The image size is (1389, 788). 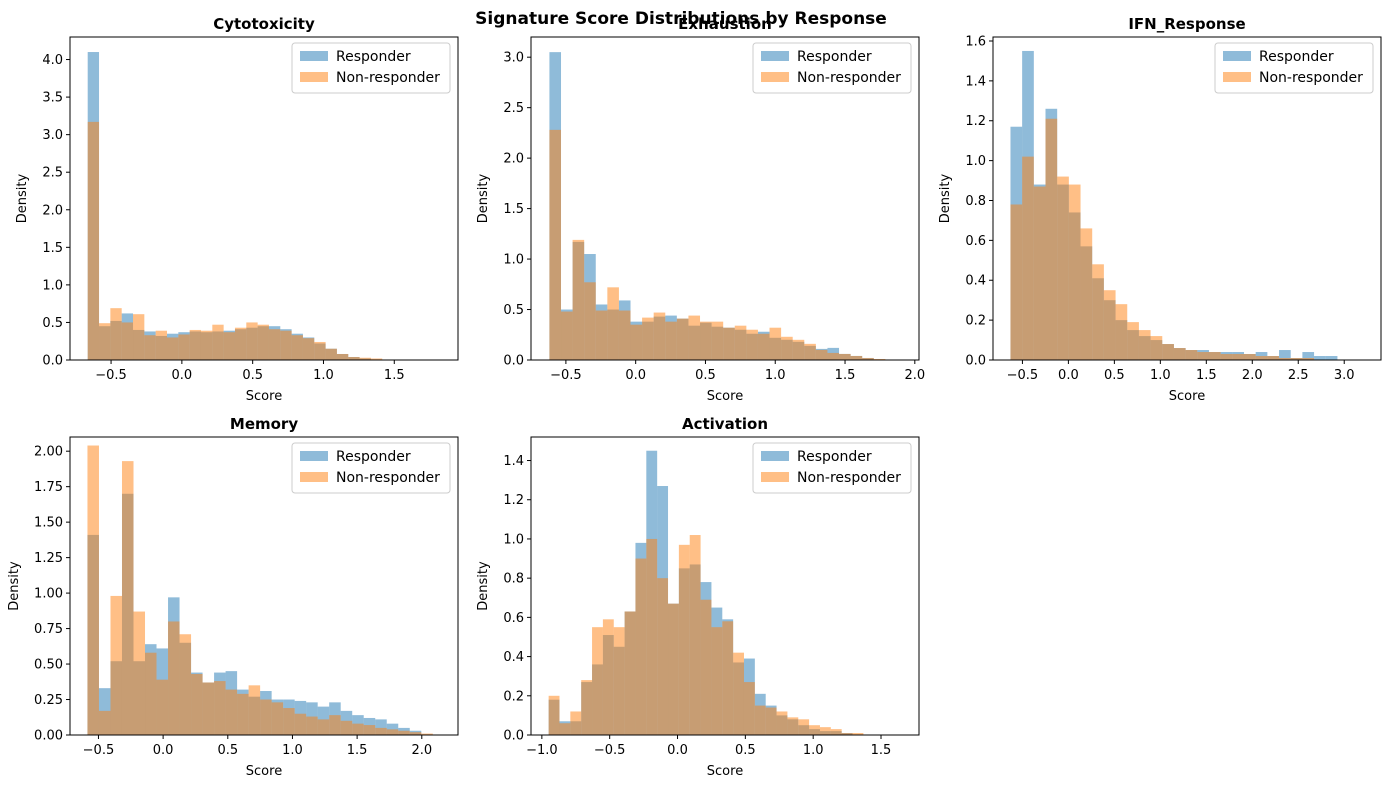 What do you see at coordinates (1252, 375) in the screenshot?
I see `x-tick-label: 2.0` at bounding box center [1252, 375].